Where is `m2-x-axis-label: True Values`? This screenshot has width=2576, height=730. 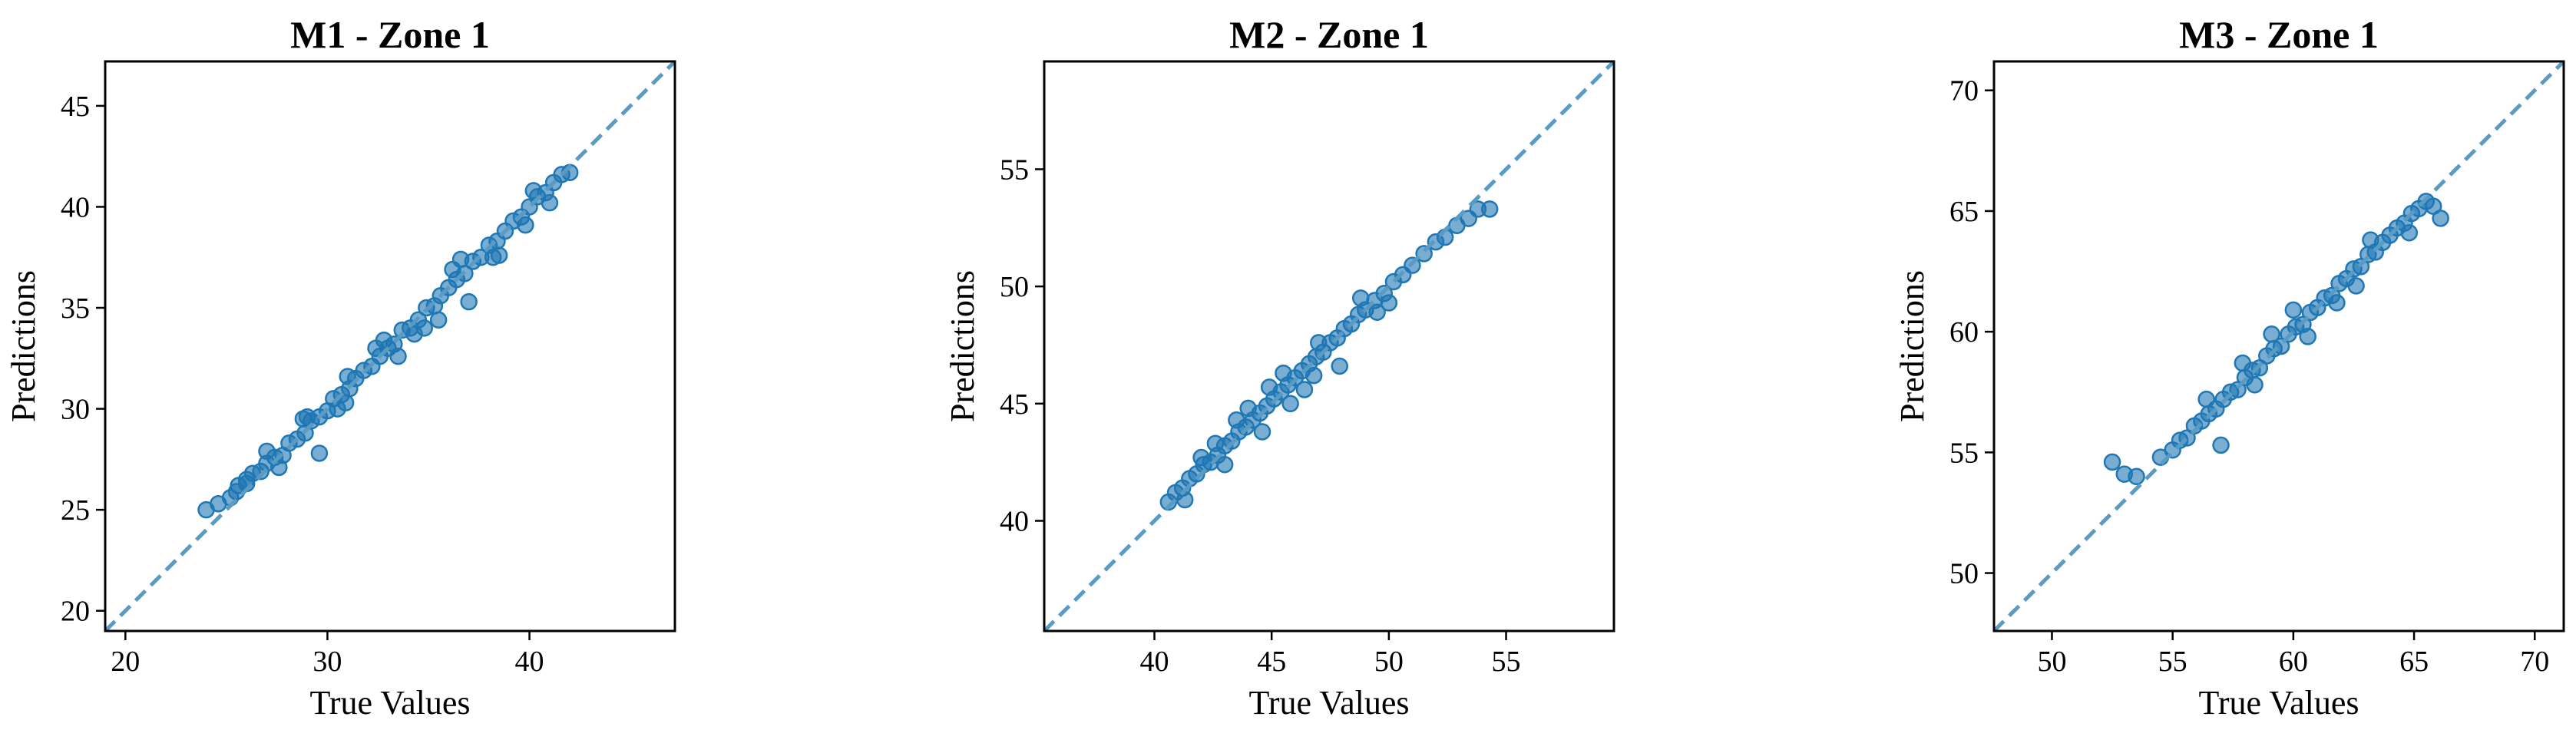 m2-x-axis-label: True Values is located at coordinates (1328, 703).